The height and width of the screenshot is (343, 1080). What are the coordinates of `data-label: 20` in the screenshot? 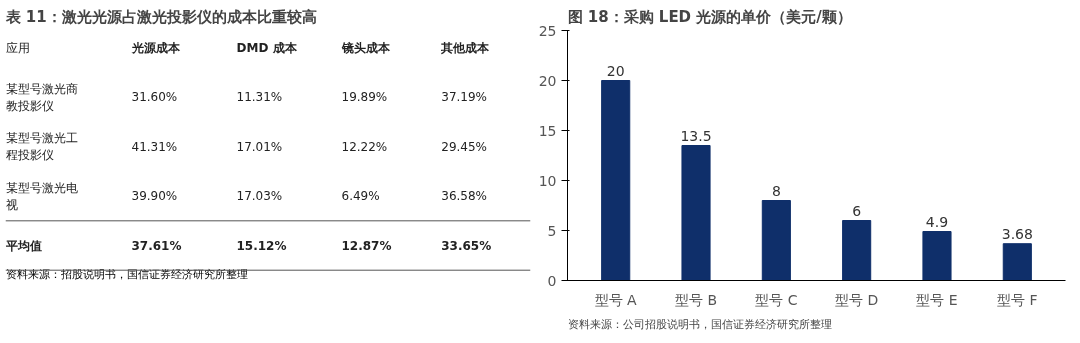 It's located at (615, 70).